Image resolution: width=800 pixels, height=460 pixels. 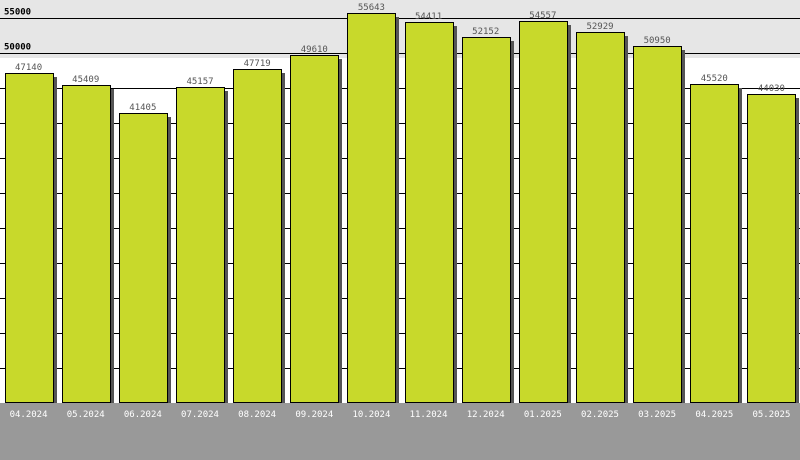 I want to click on x-category-label: 03.2025, so click(x=657, y=415).